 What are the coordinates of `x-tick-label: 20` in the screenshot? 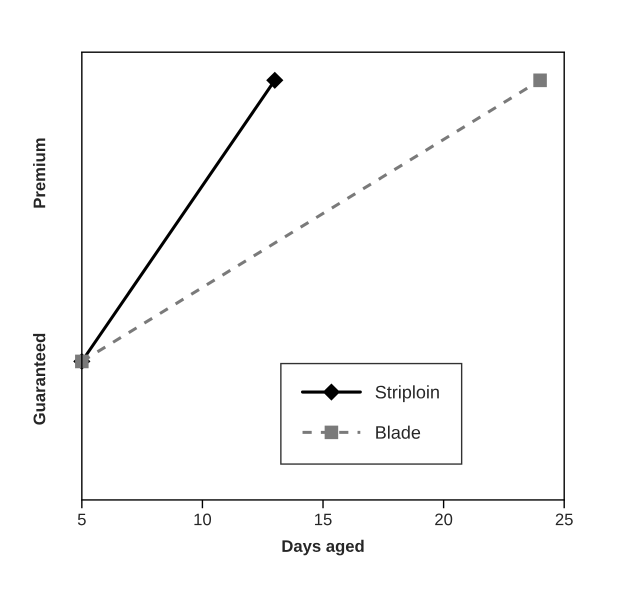 It's located at (443, 520).